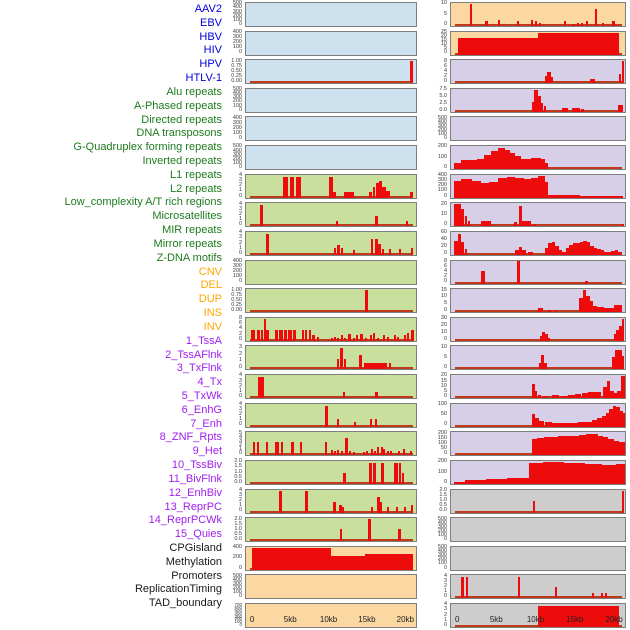 This screenshot has height=630, width=630. I want to click on left-chart-1-ytick: 500, so click(237, 3).